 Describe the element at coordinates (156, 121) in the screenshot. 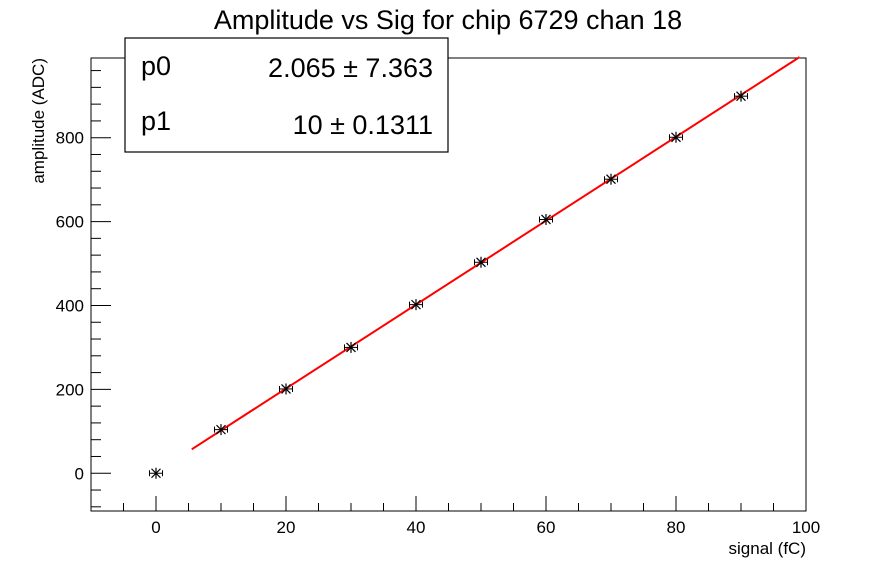

I see `stat-p1-name: p1` at that location.